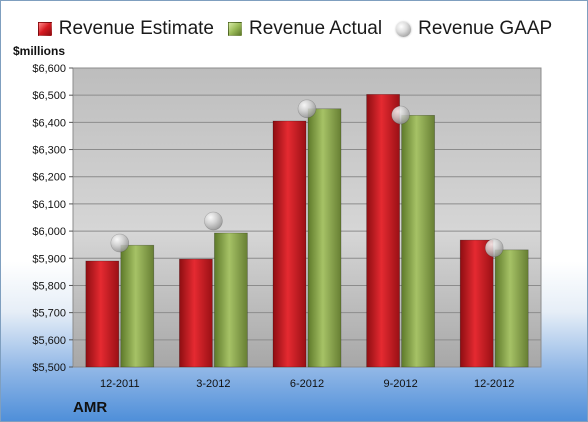  I want to click on y-tick-label: $5,700, so click(49, 314).